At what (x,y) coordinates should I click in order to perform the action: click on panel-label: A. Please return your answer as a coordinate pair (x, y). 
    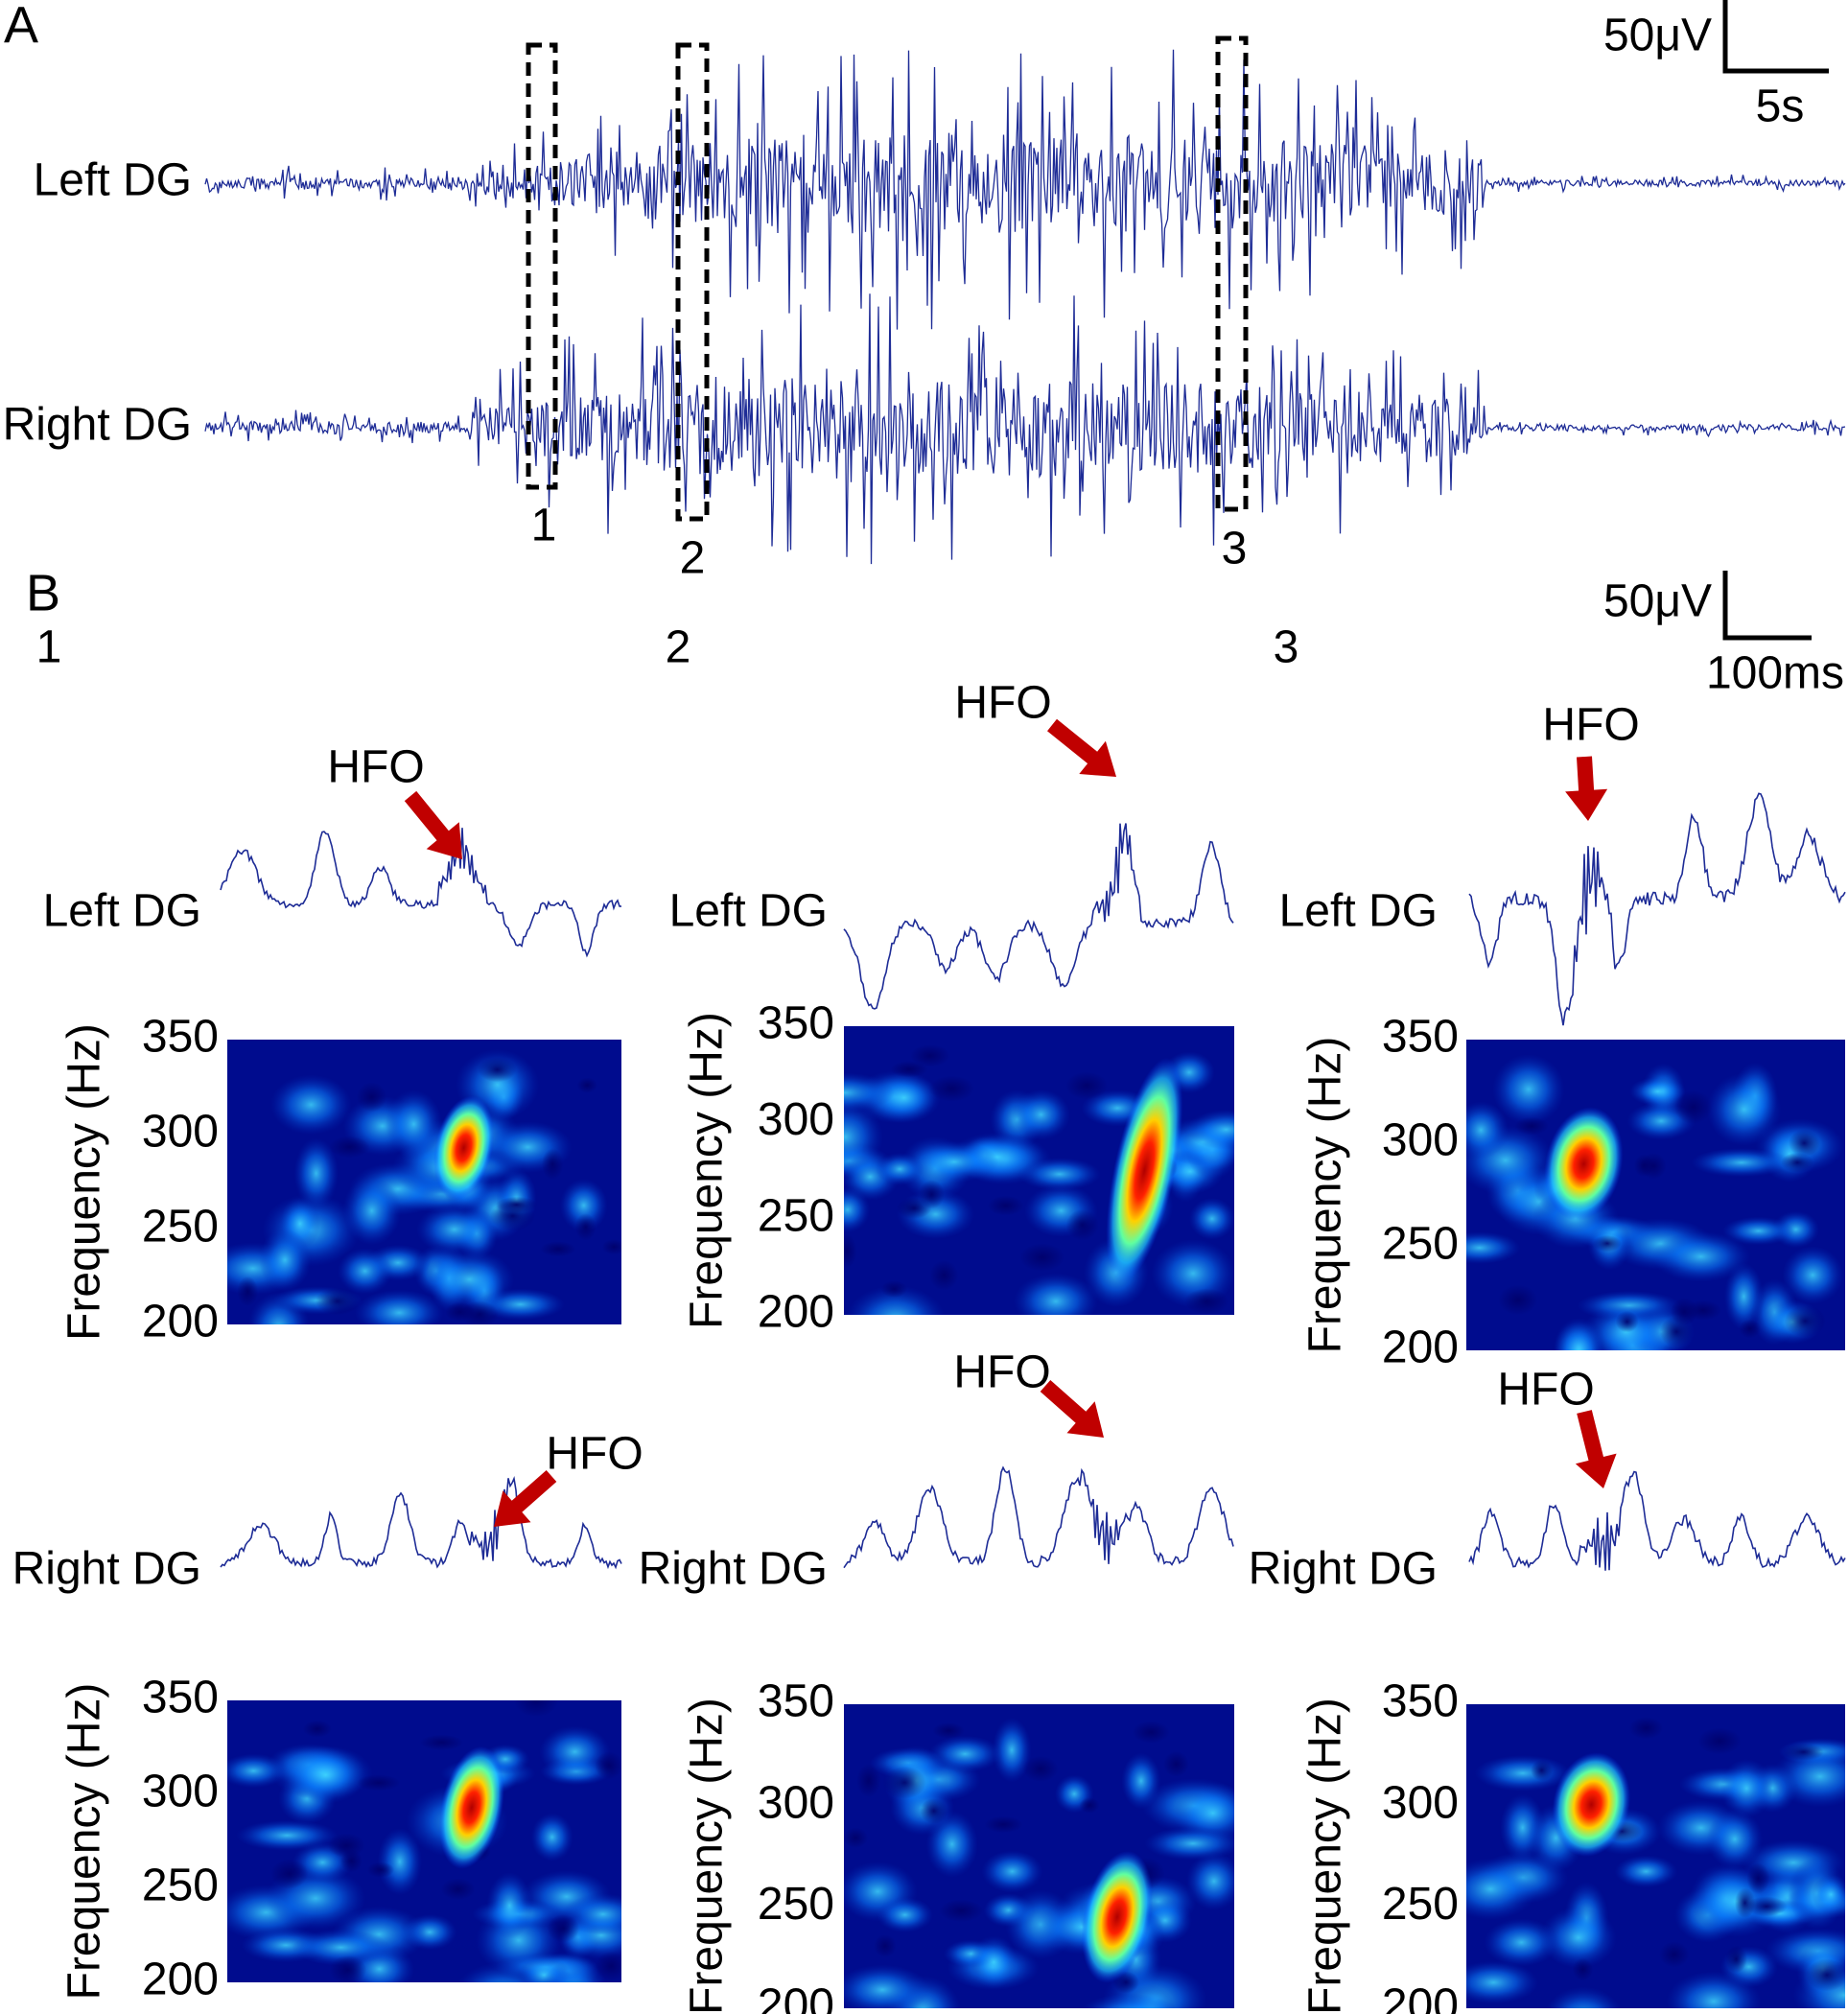
    Looking at the image, I should click on (21, 27).